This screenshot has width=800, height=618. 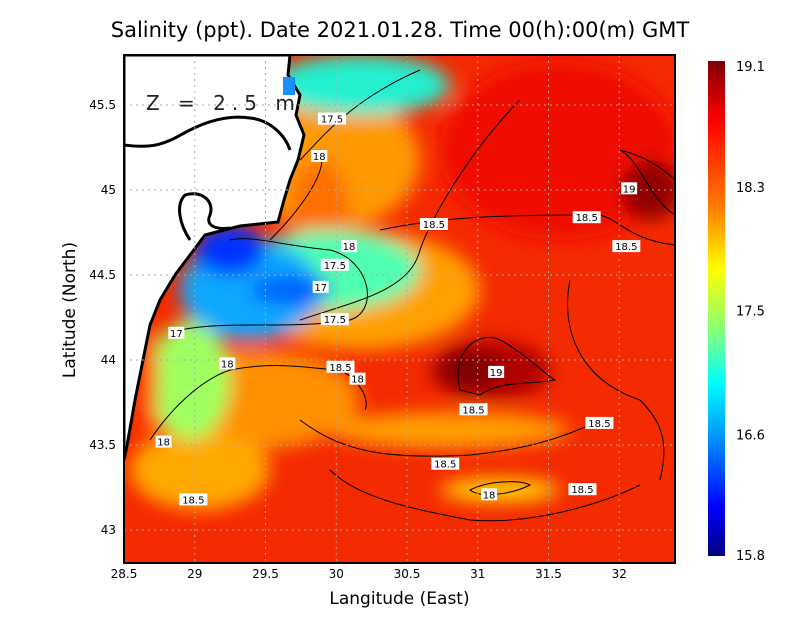 What do you see at coordinates (336, 574) in the screenshot?
I see `x-tick-label: 30` at bounding box center [336, 574].